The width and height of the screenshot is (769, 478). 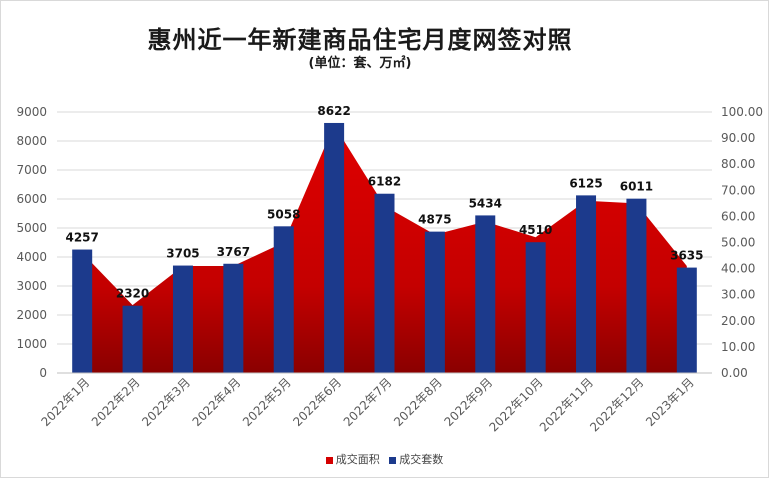 I want to click on legend-item-bar: 成交套数, so click(x=416, y=459).